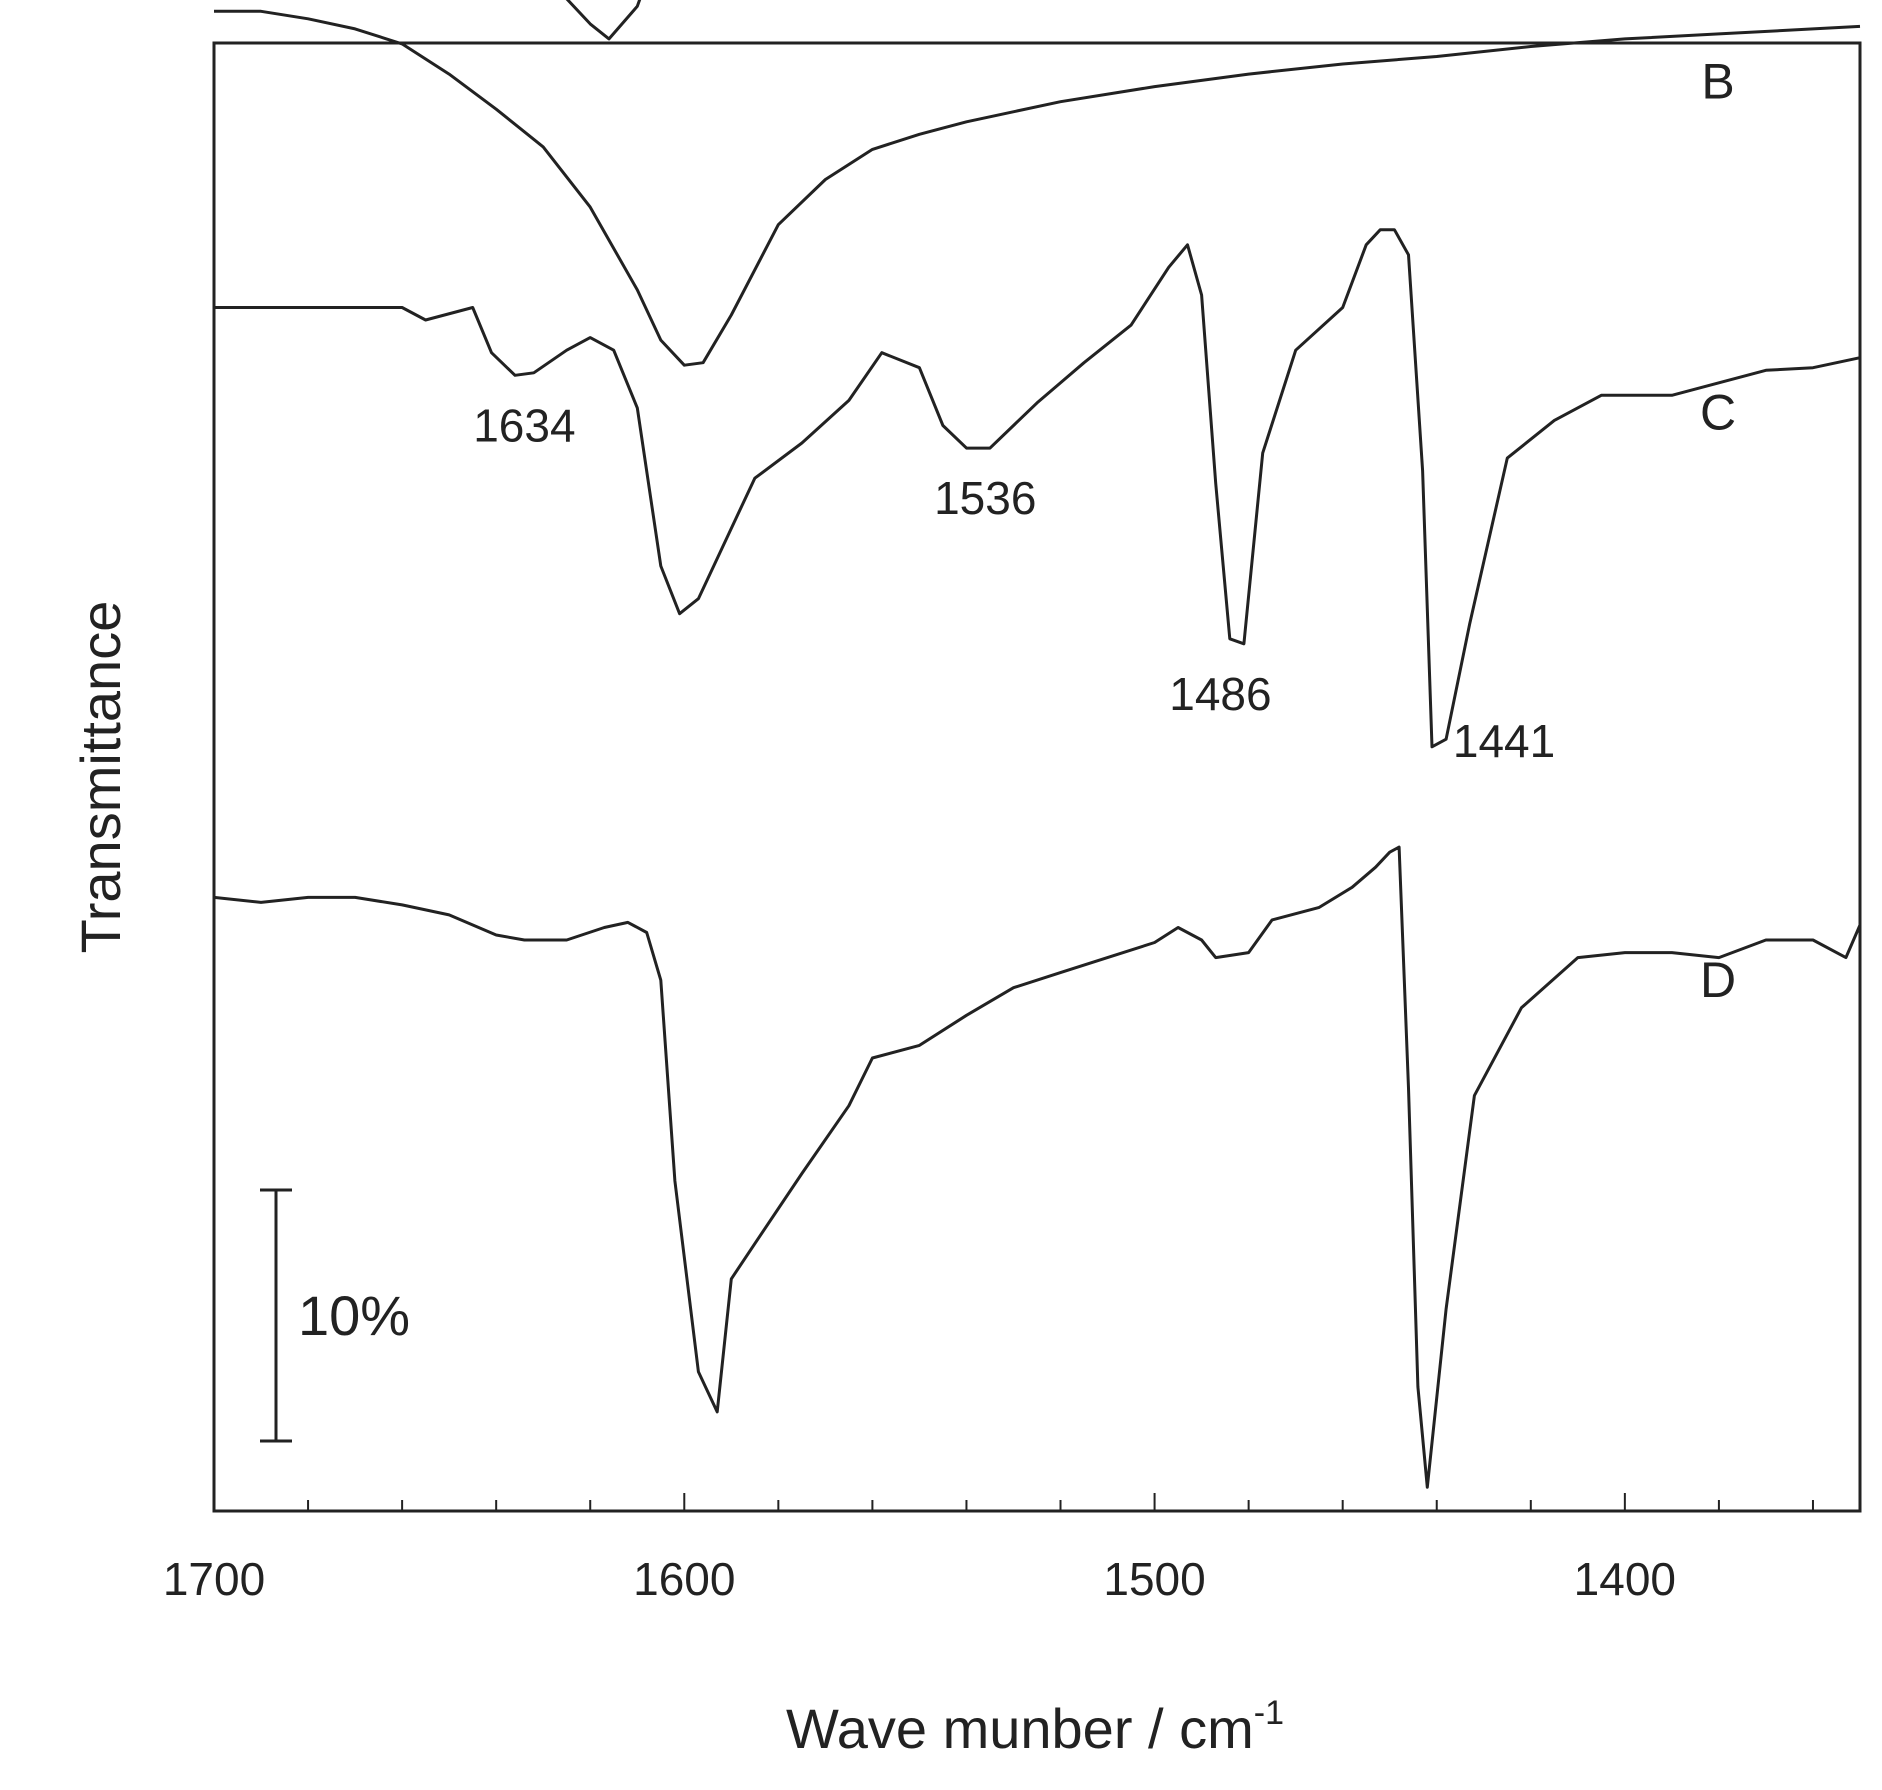 The height and width of the screenshot is (1790, 1882). Describe the element at coordinates (354, 1315) in the screenshot. I see `scale-bar-label: 10%` at that location.